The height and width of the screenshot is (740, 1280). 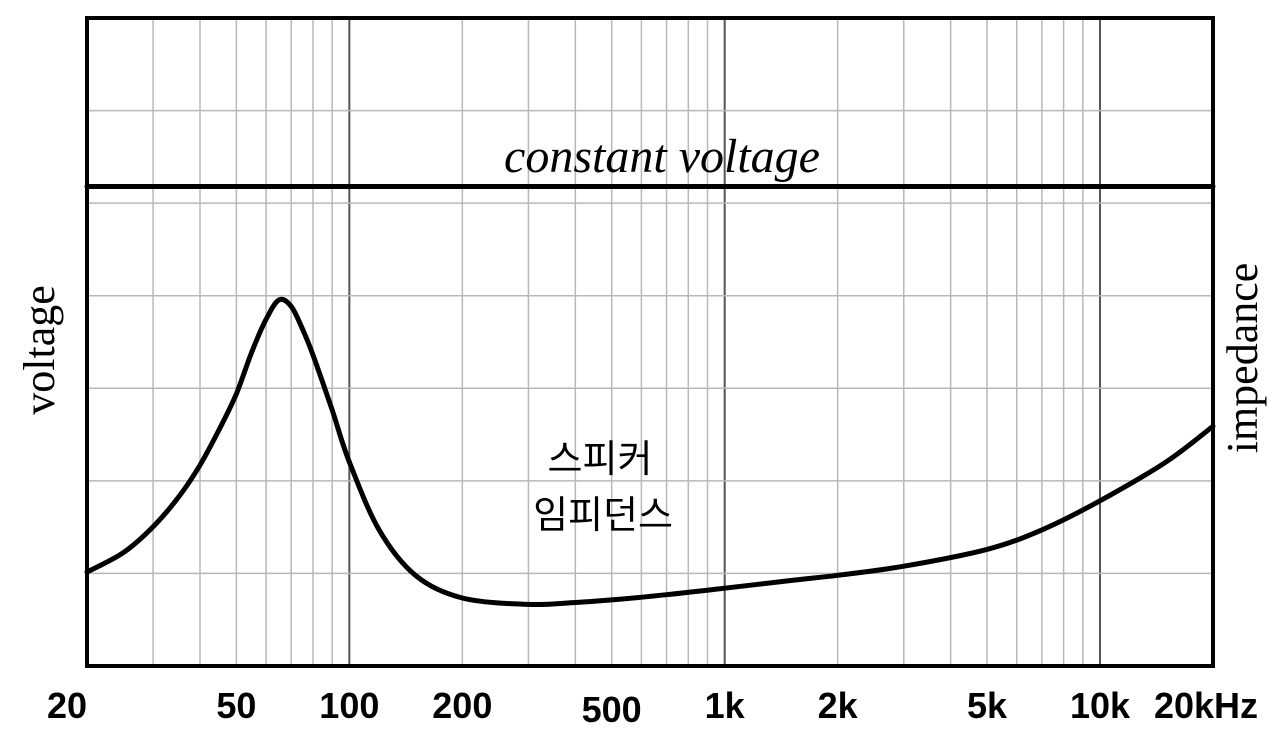 I want to click on x-tick-label: 20kHz, so click(x=1206, y=705).